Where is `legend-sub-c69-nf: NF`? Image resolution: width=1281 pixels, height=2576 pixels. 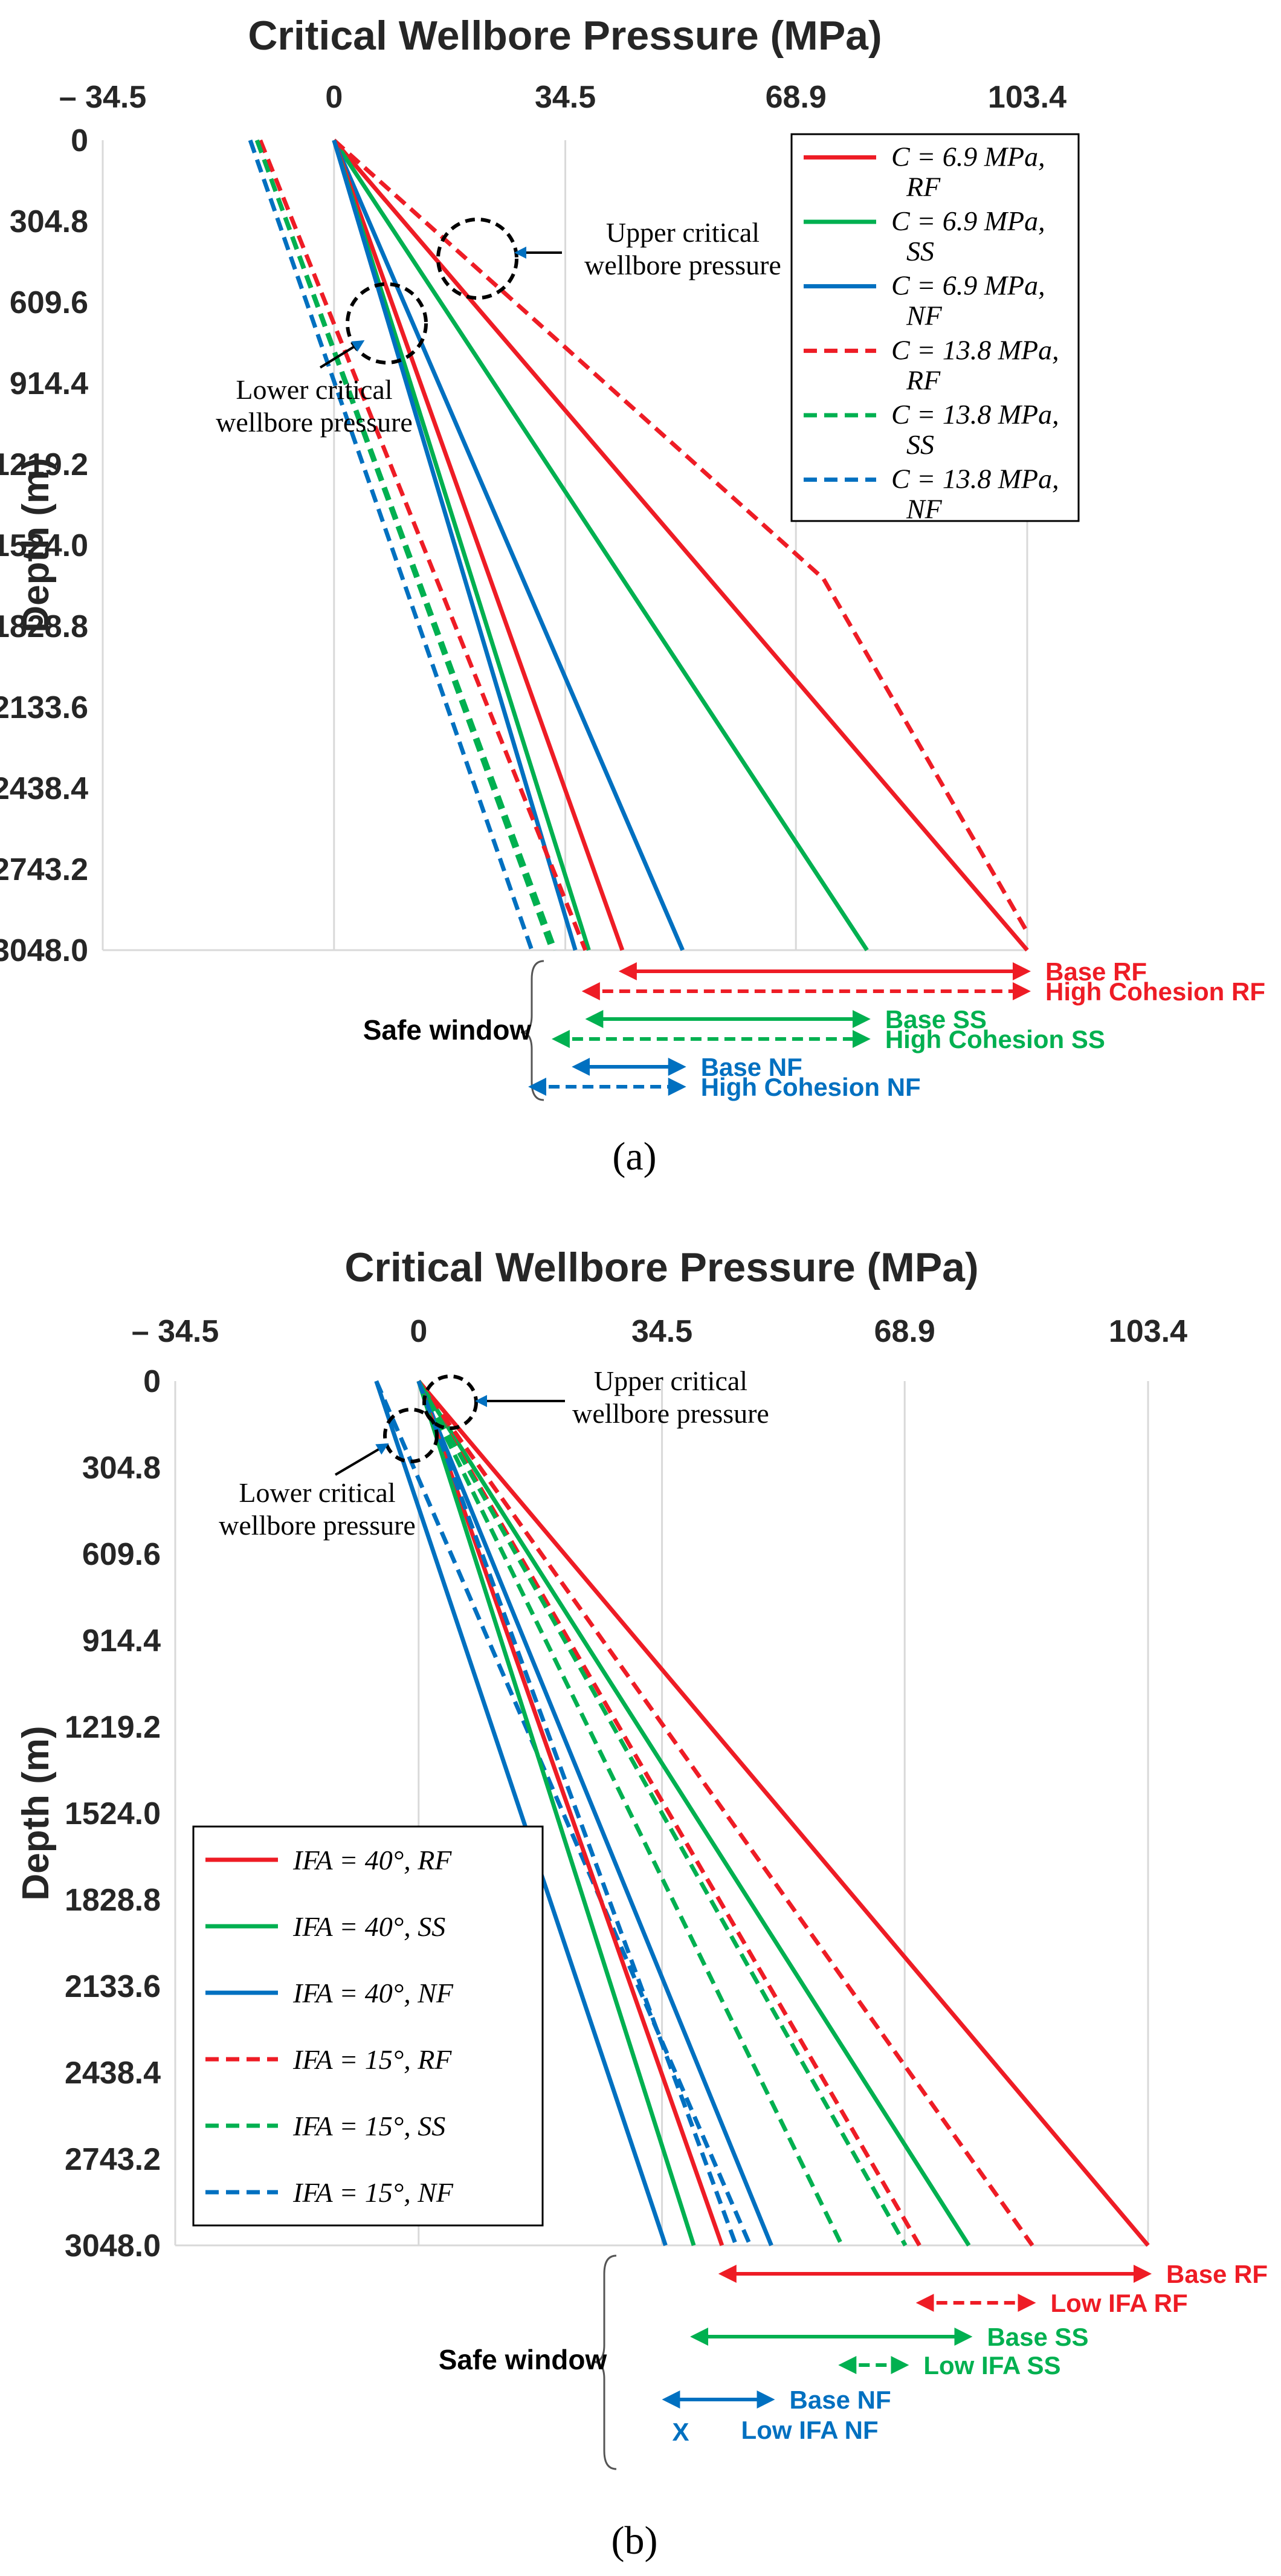
legend-sub-c69-nf: NF is located at coordinates (925, 315).